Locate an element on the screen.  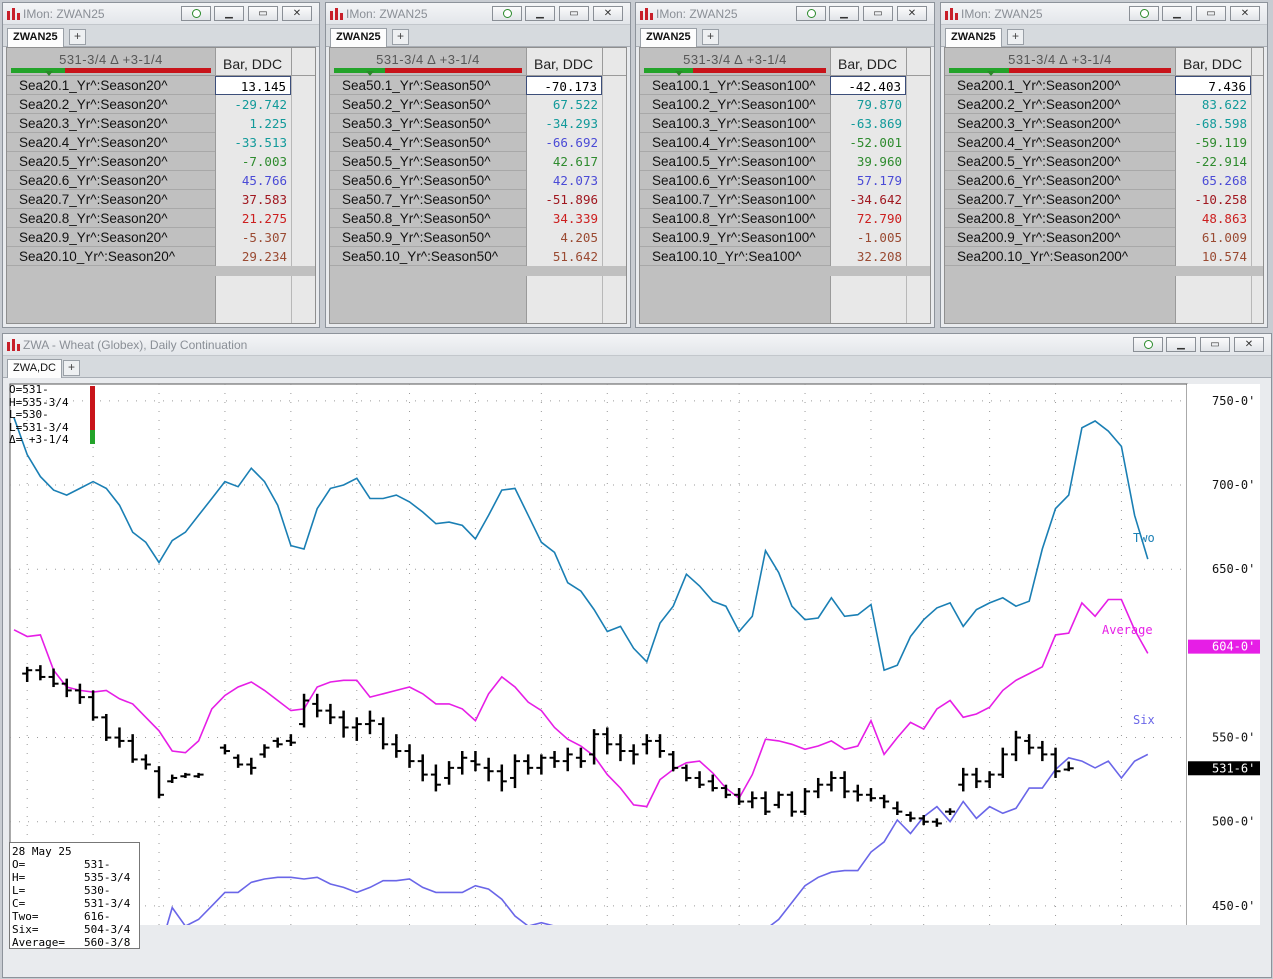
value-cell: 83.622 is located at coordinates (1213, 104).